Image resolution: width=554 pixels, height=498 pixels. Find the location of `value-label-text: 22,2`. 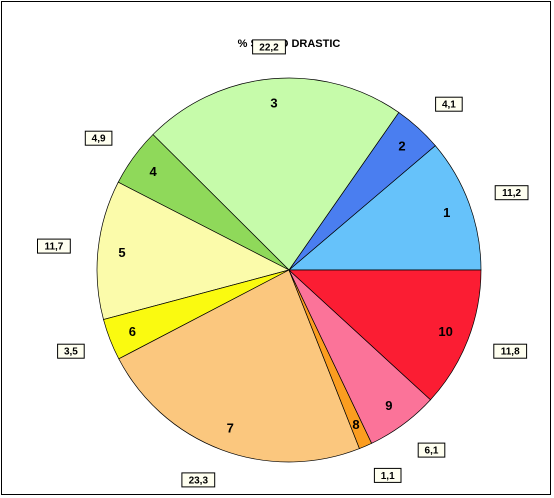

value-label-text: 22,2 is located at coordinates (269, 47).